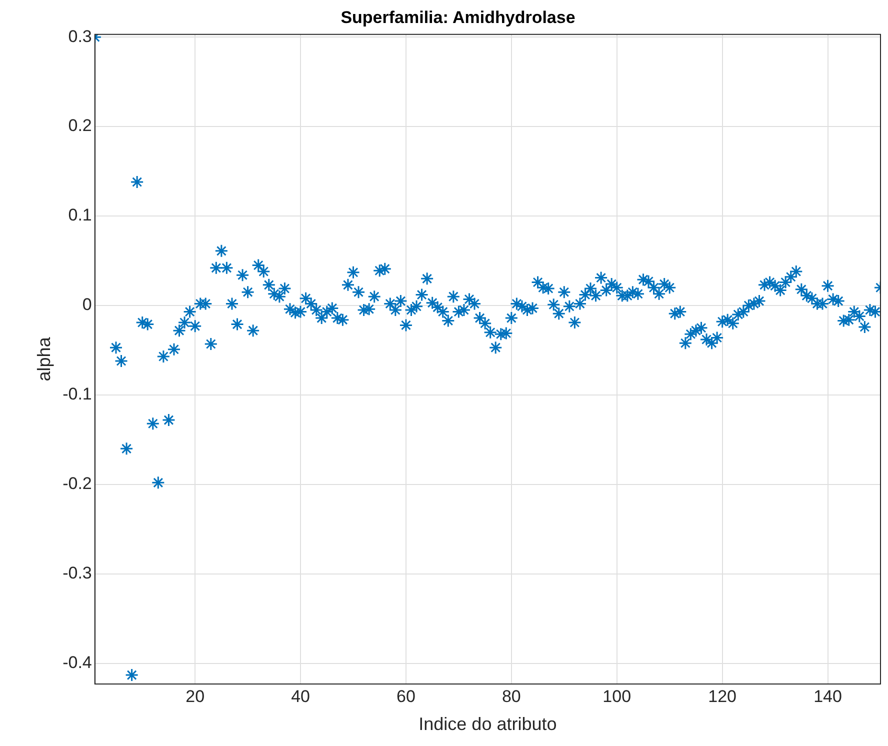 The image size is (888, 746). Describe the element at coordinates (828, 696) in the screenshot. I see `x-tick-label: 140` at that location.